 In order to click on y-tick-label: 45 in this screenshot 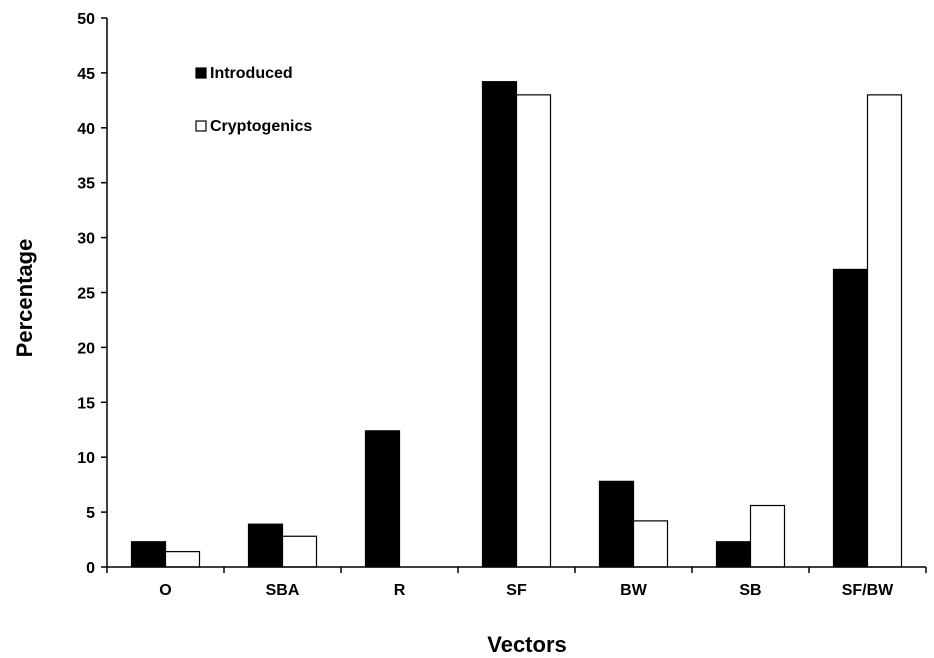, I will do `click(86, 74)`.